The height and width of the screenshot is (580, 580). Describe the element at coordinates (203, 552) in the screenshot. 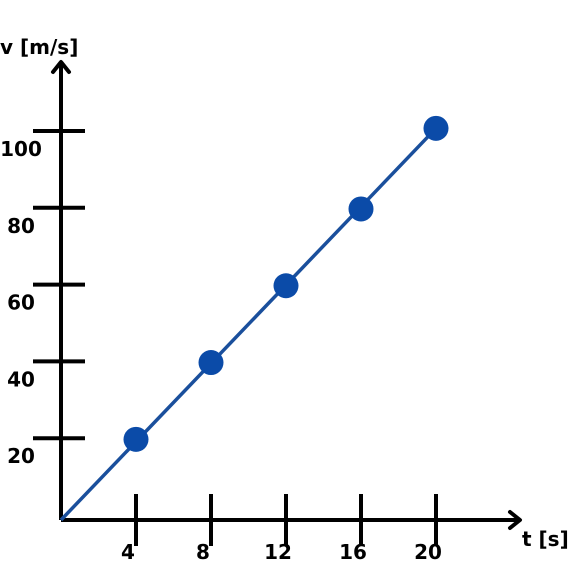

I see `x-tick-label: 8` at that location.